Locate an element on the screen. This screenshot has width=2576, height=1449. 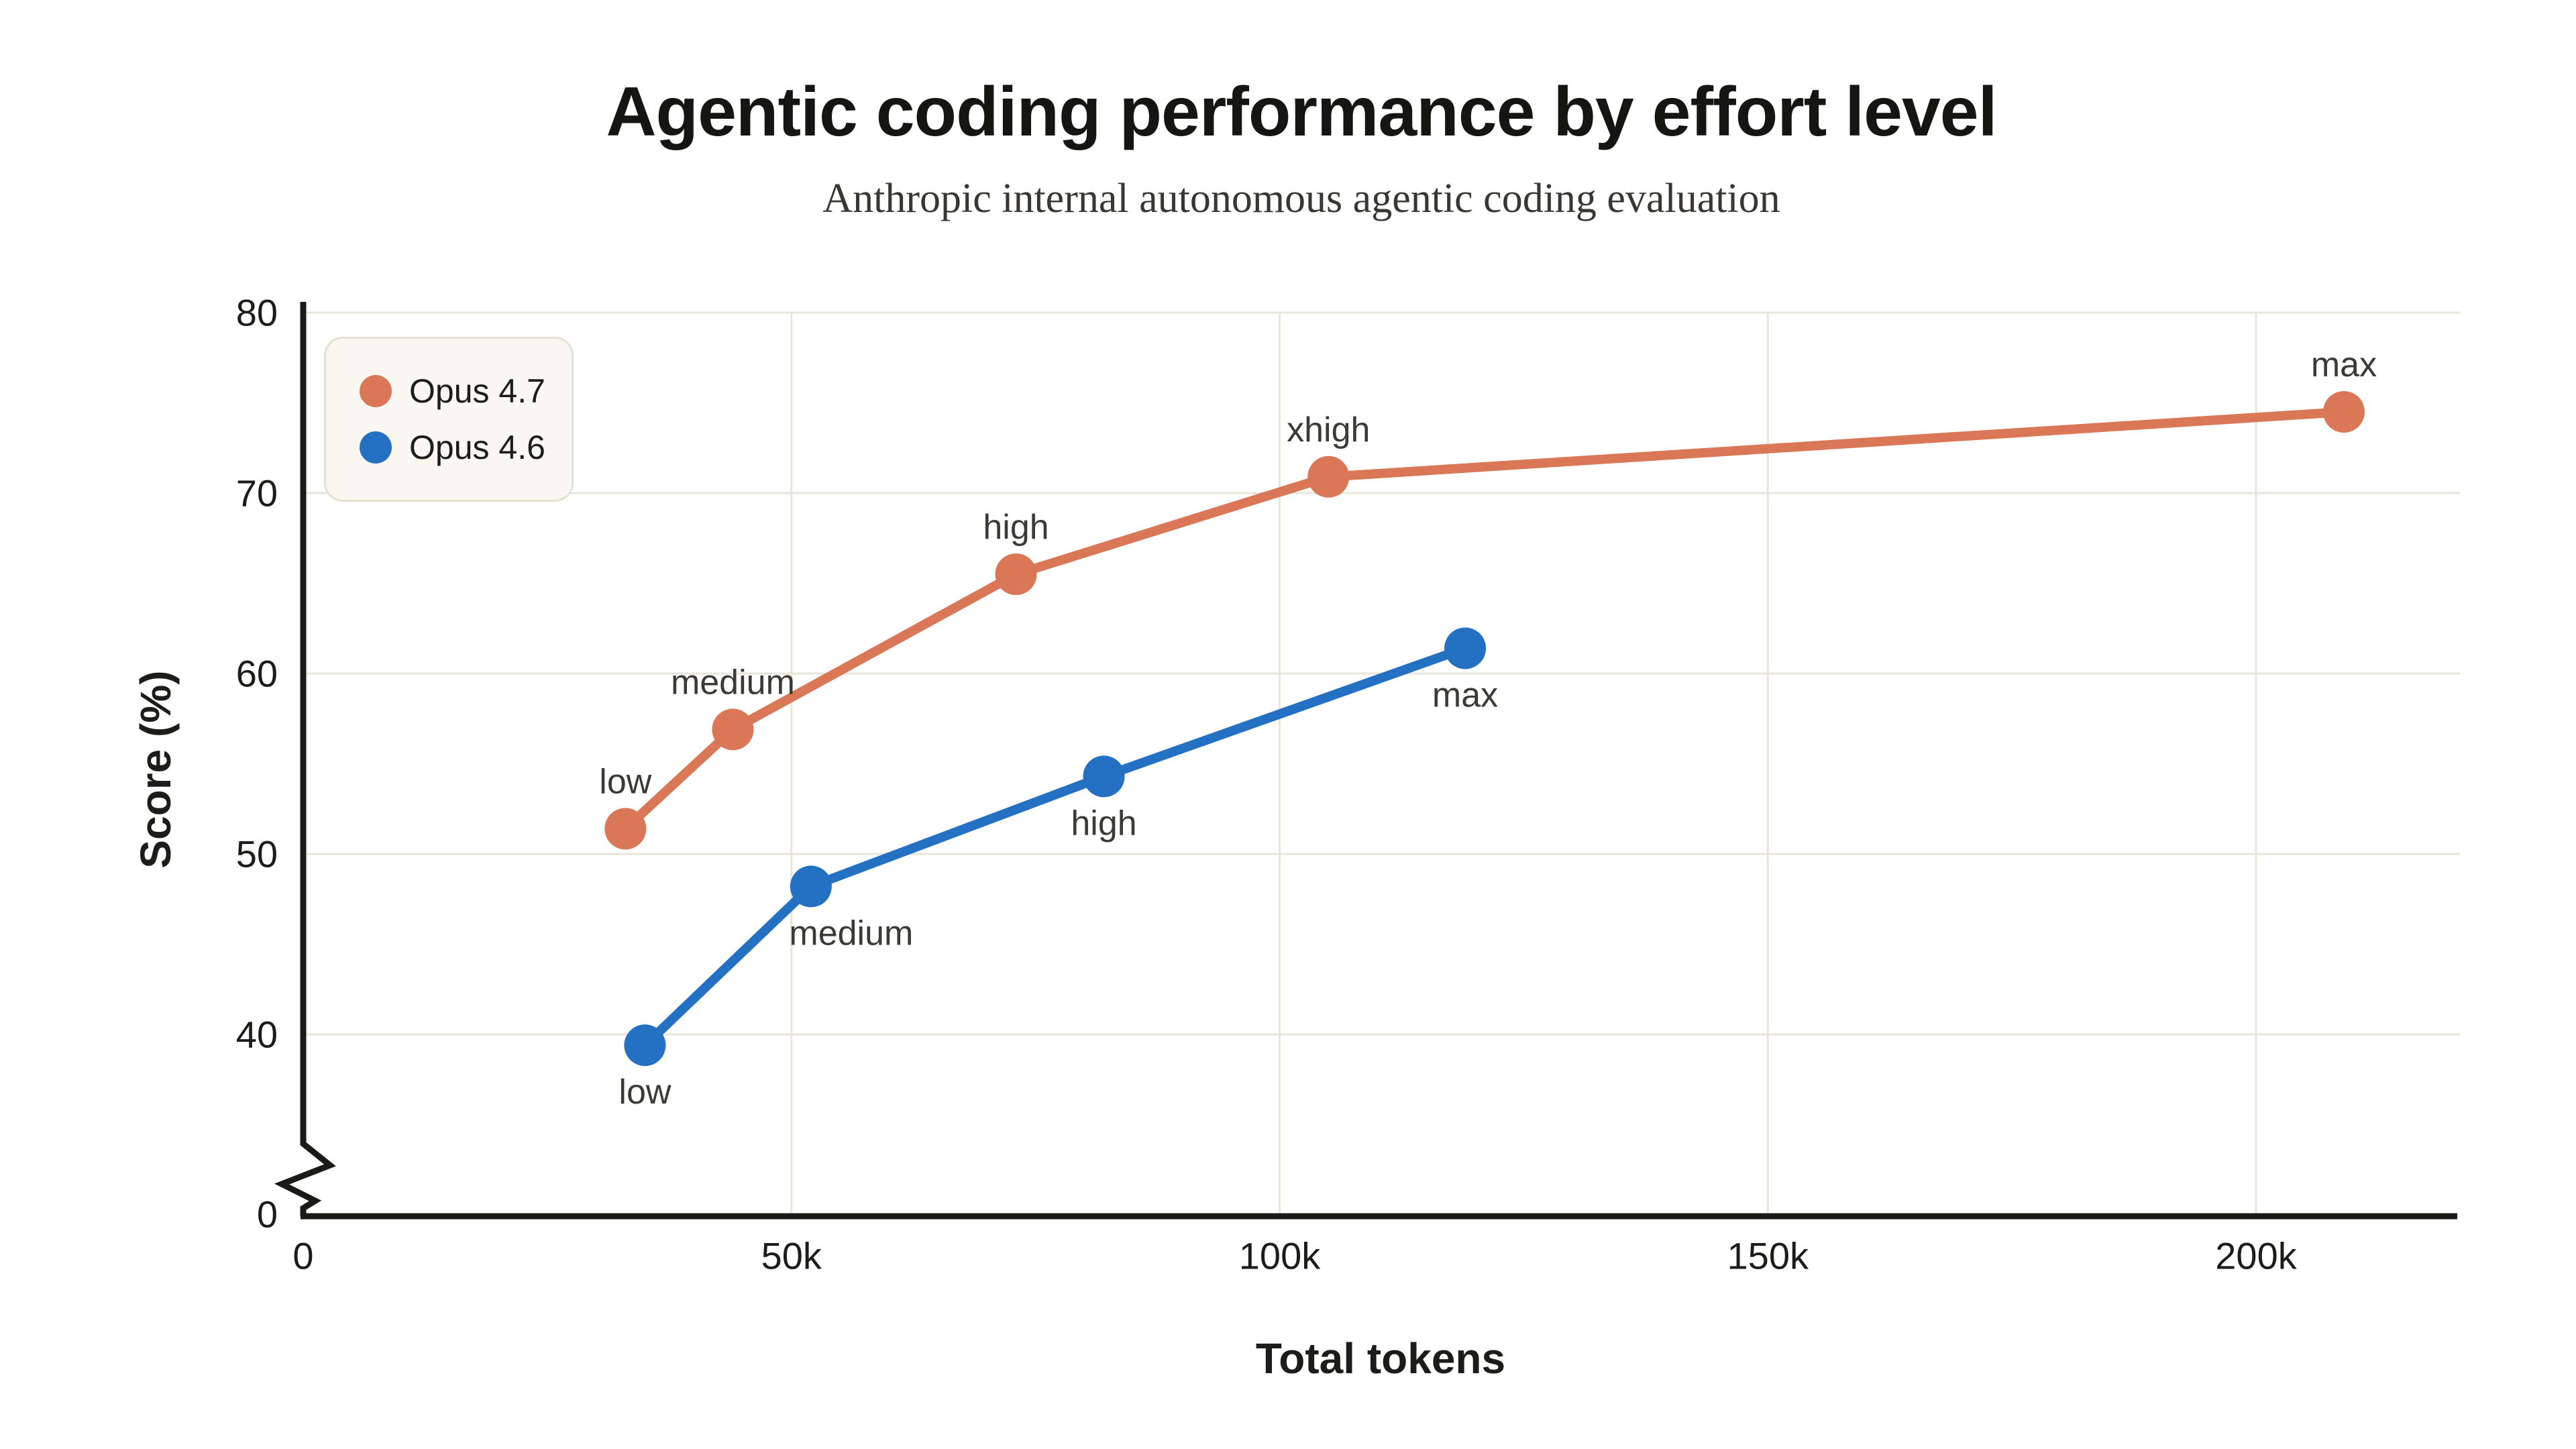
x-tick-label-150k: 150k is located at coordinates (1768, 1256).